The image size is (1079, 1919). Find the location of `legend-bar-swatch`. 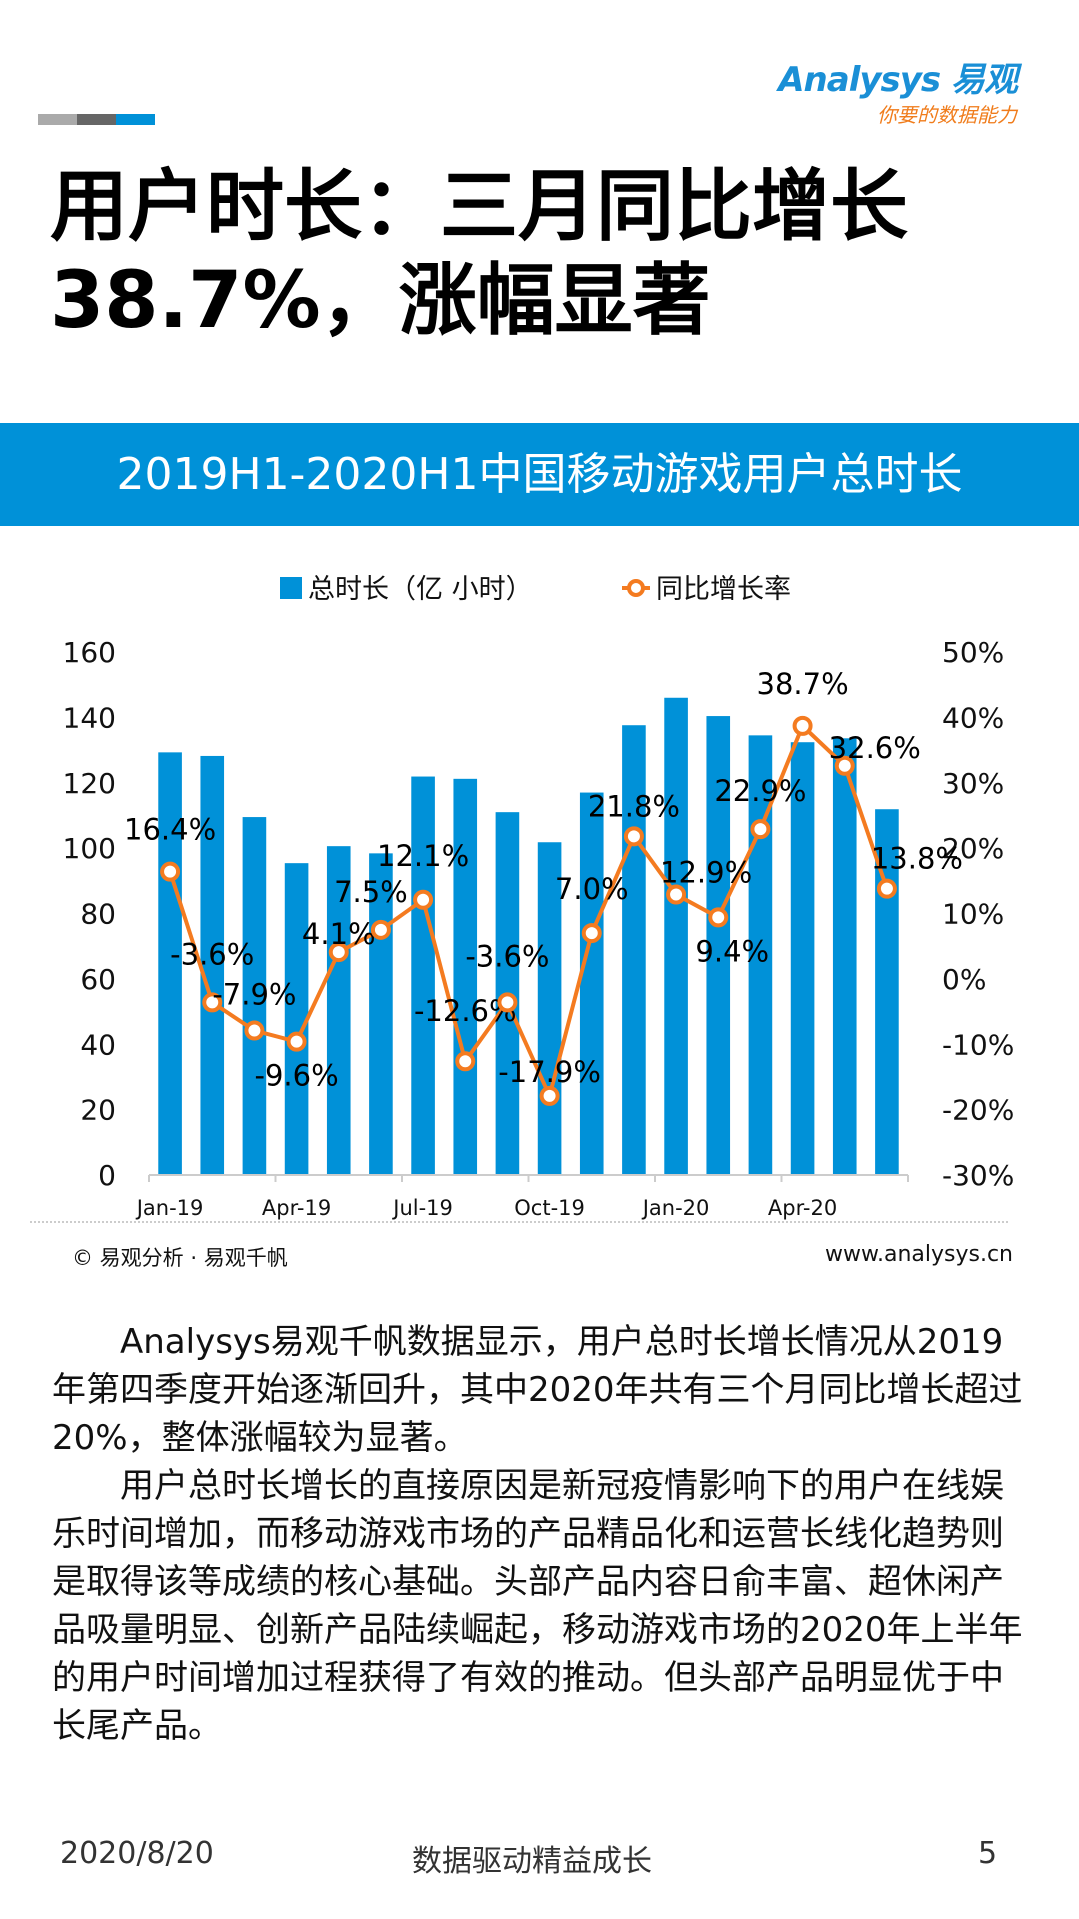

legend-bar-swatch is located at coordinates (291, 588).